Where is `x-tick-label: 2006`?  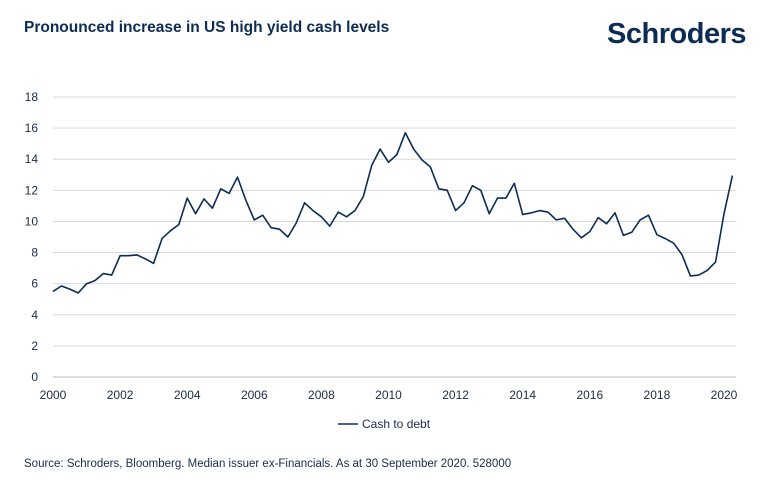
x-tick-label: 2006 is located at coordinates (254, 395).